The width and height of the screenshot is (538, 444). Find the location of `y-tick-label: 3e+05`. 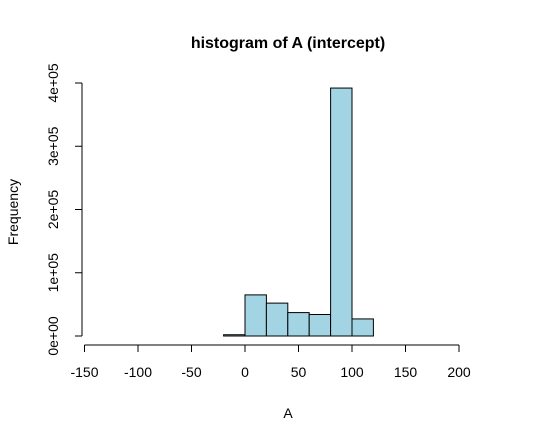

y-tick-label: 3e+05 is located at coordinates (53, 146).